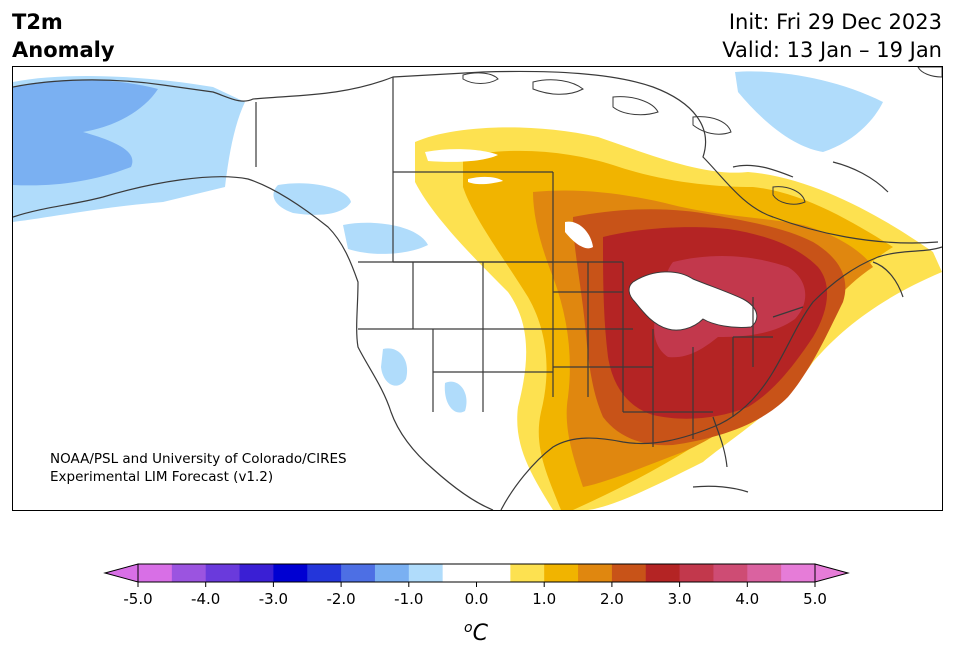 Image resolution: width=953 pixels, height=660 pixels. I want to click on colorbar-tick-label: -1.0, so click(408, 599).